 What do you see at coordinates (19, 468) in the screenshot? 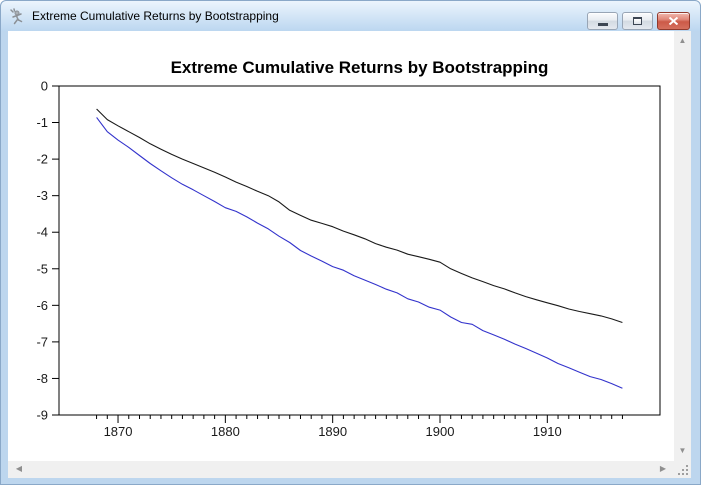
I see `scroll-left-button: ◀` at bounding box center [19, 468].